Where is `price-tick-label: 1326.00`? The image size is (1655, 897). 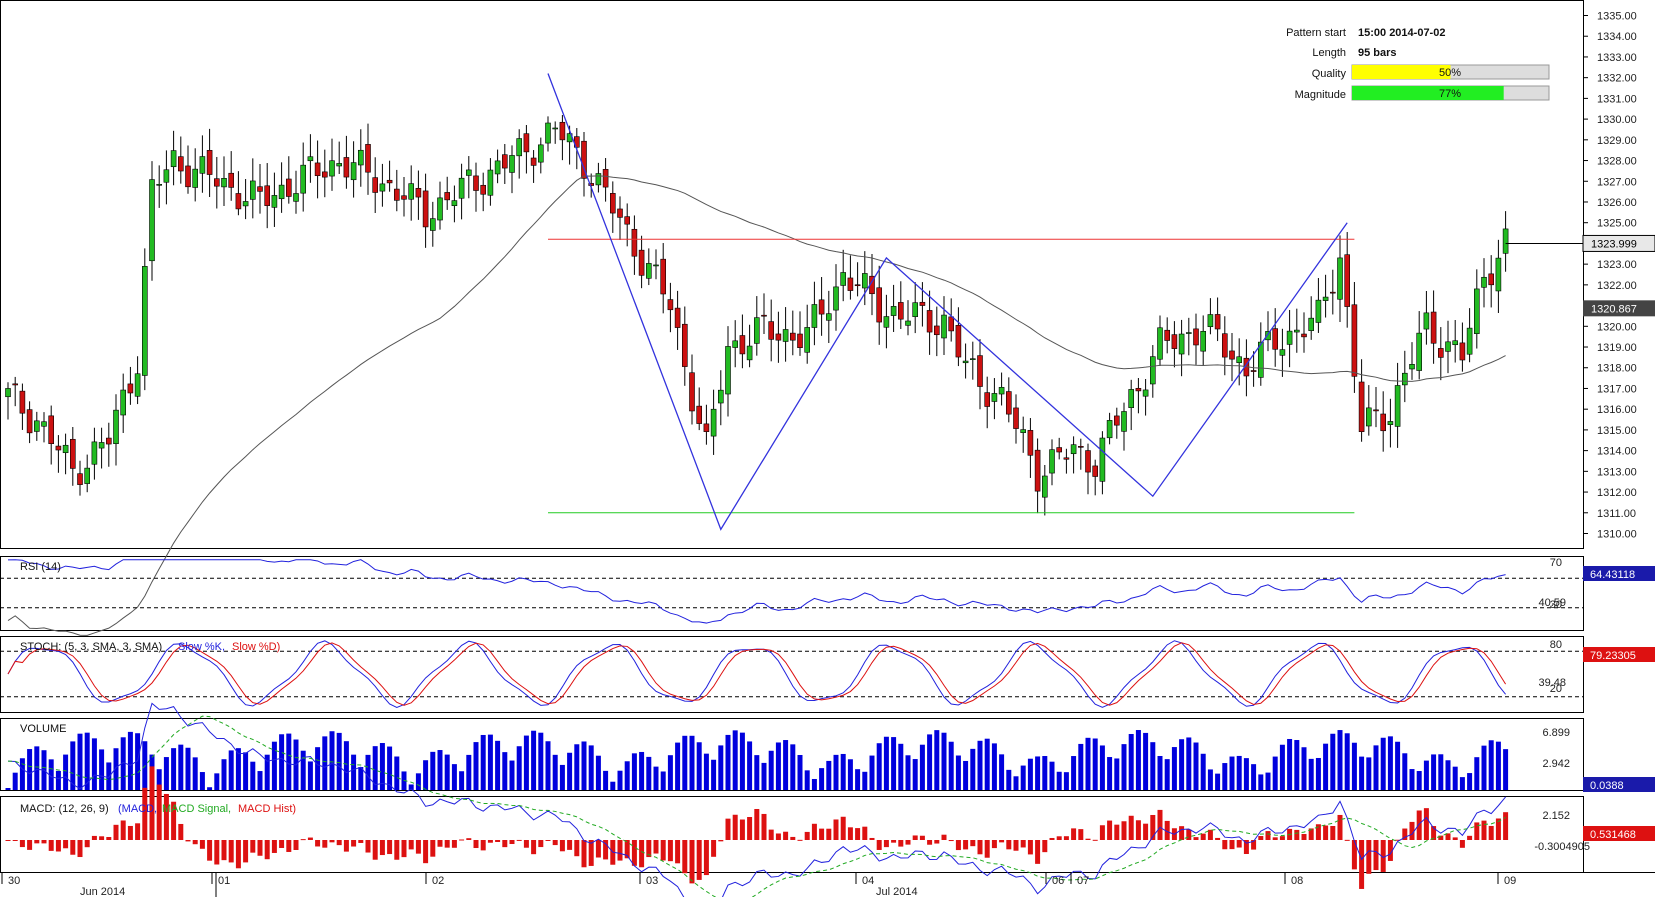 price-tick-label: 1326.00 is located at coordinates (1617, 203).